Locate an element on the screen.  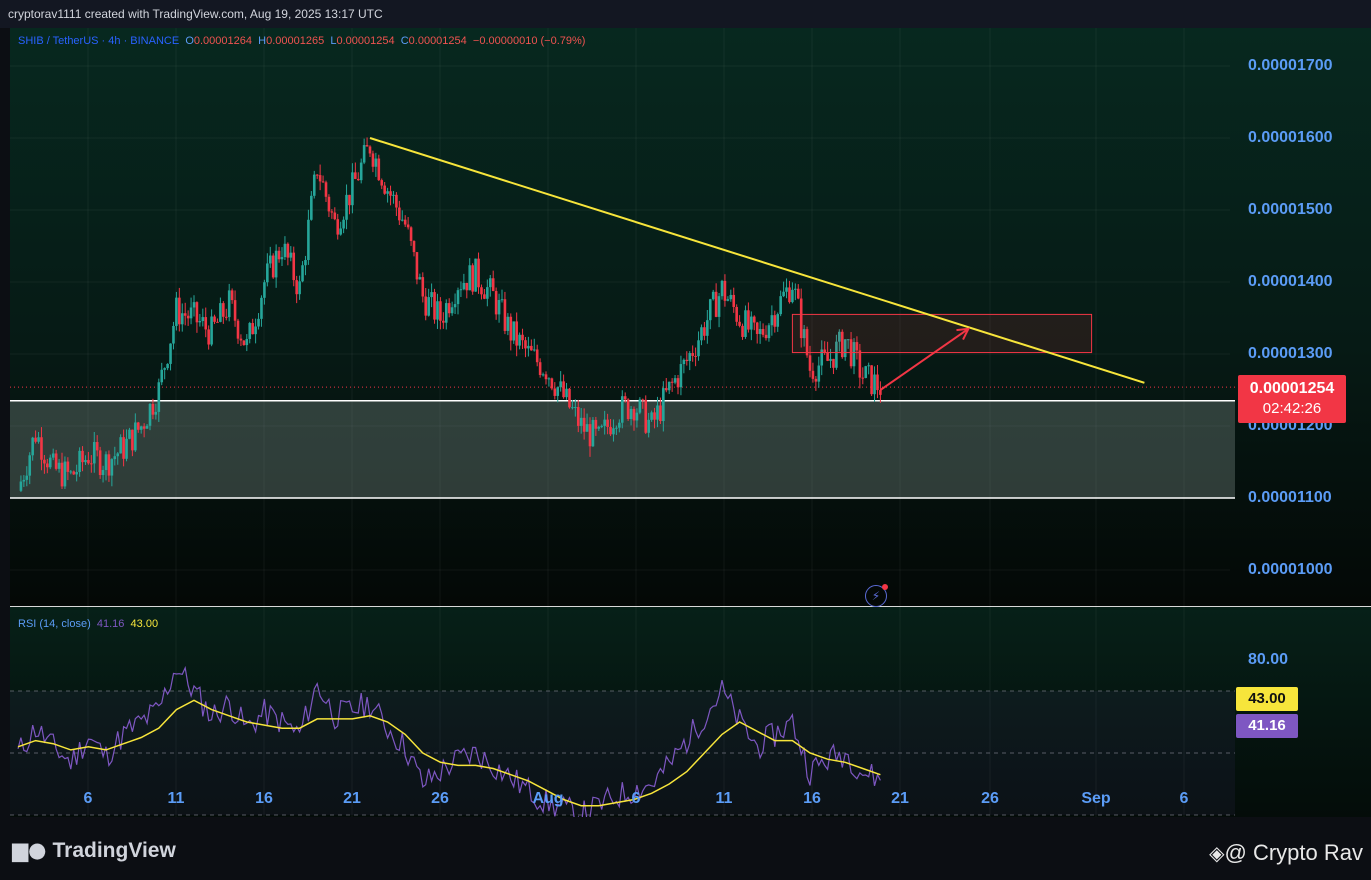
footer is located at coordinates (685, 848).